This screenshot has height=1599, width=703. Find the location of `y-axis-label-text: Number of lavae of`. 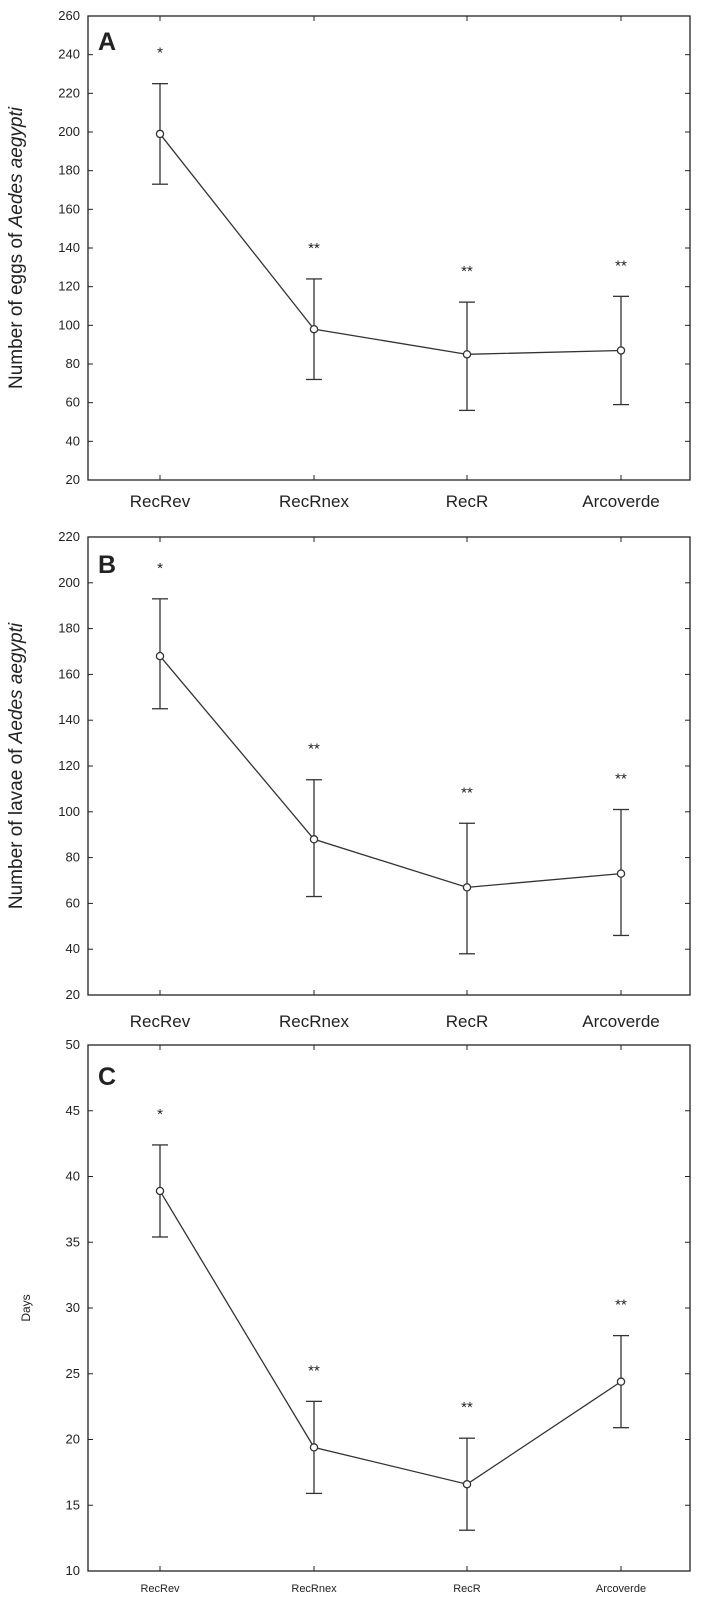

y-axis-label-text: Number of lavae of is located at coordinates (16, 826).